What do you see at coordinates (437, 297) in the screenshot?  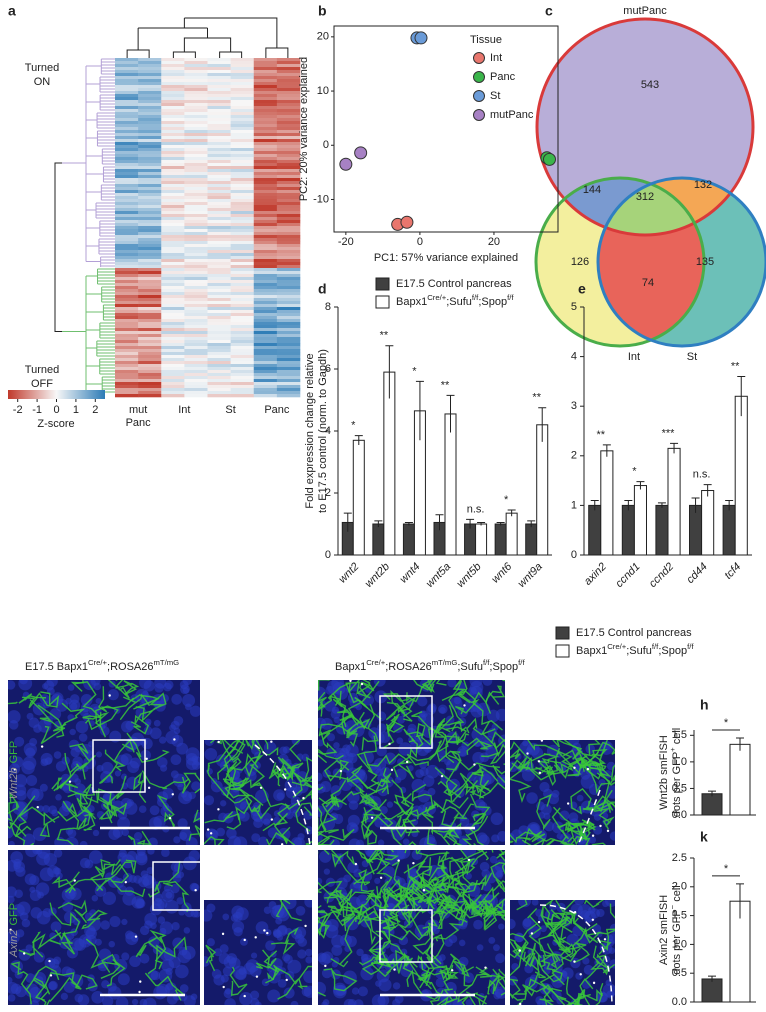 I see `text-part: Cre/+` at bounding box center [437, 297].